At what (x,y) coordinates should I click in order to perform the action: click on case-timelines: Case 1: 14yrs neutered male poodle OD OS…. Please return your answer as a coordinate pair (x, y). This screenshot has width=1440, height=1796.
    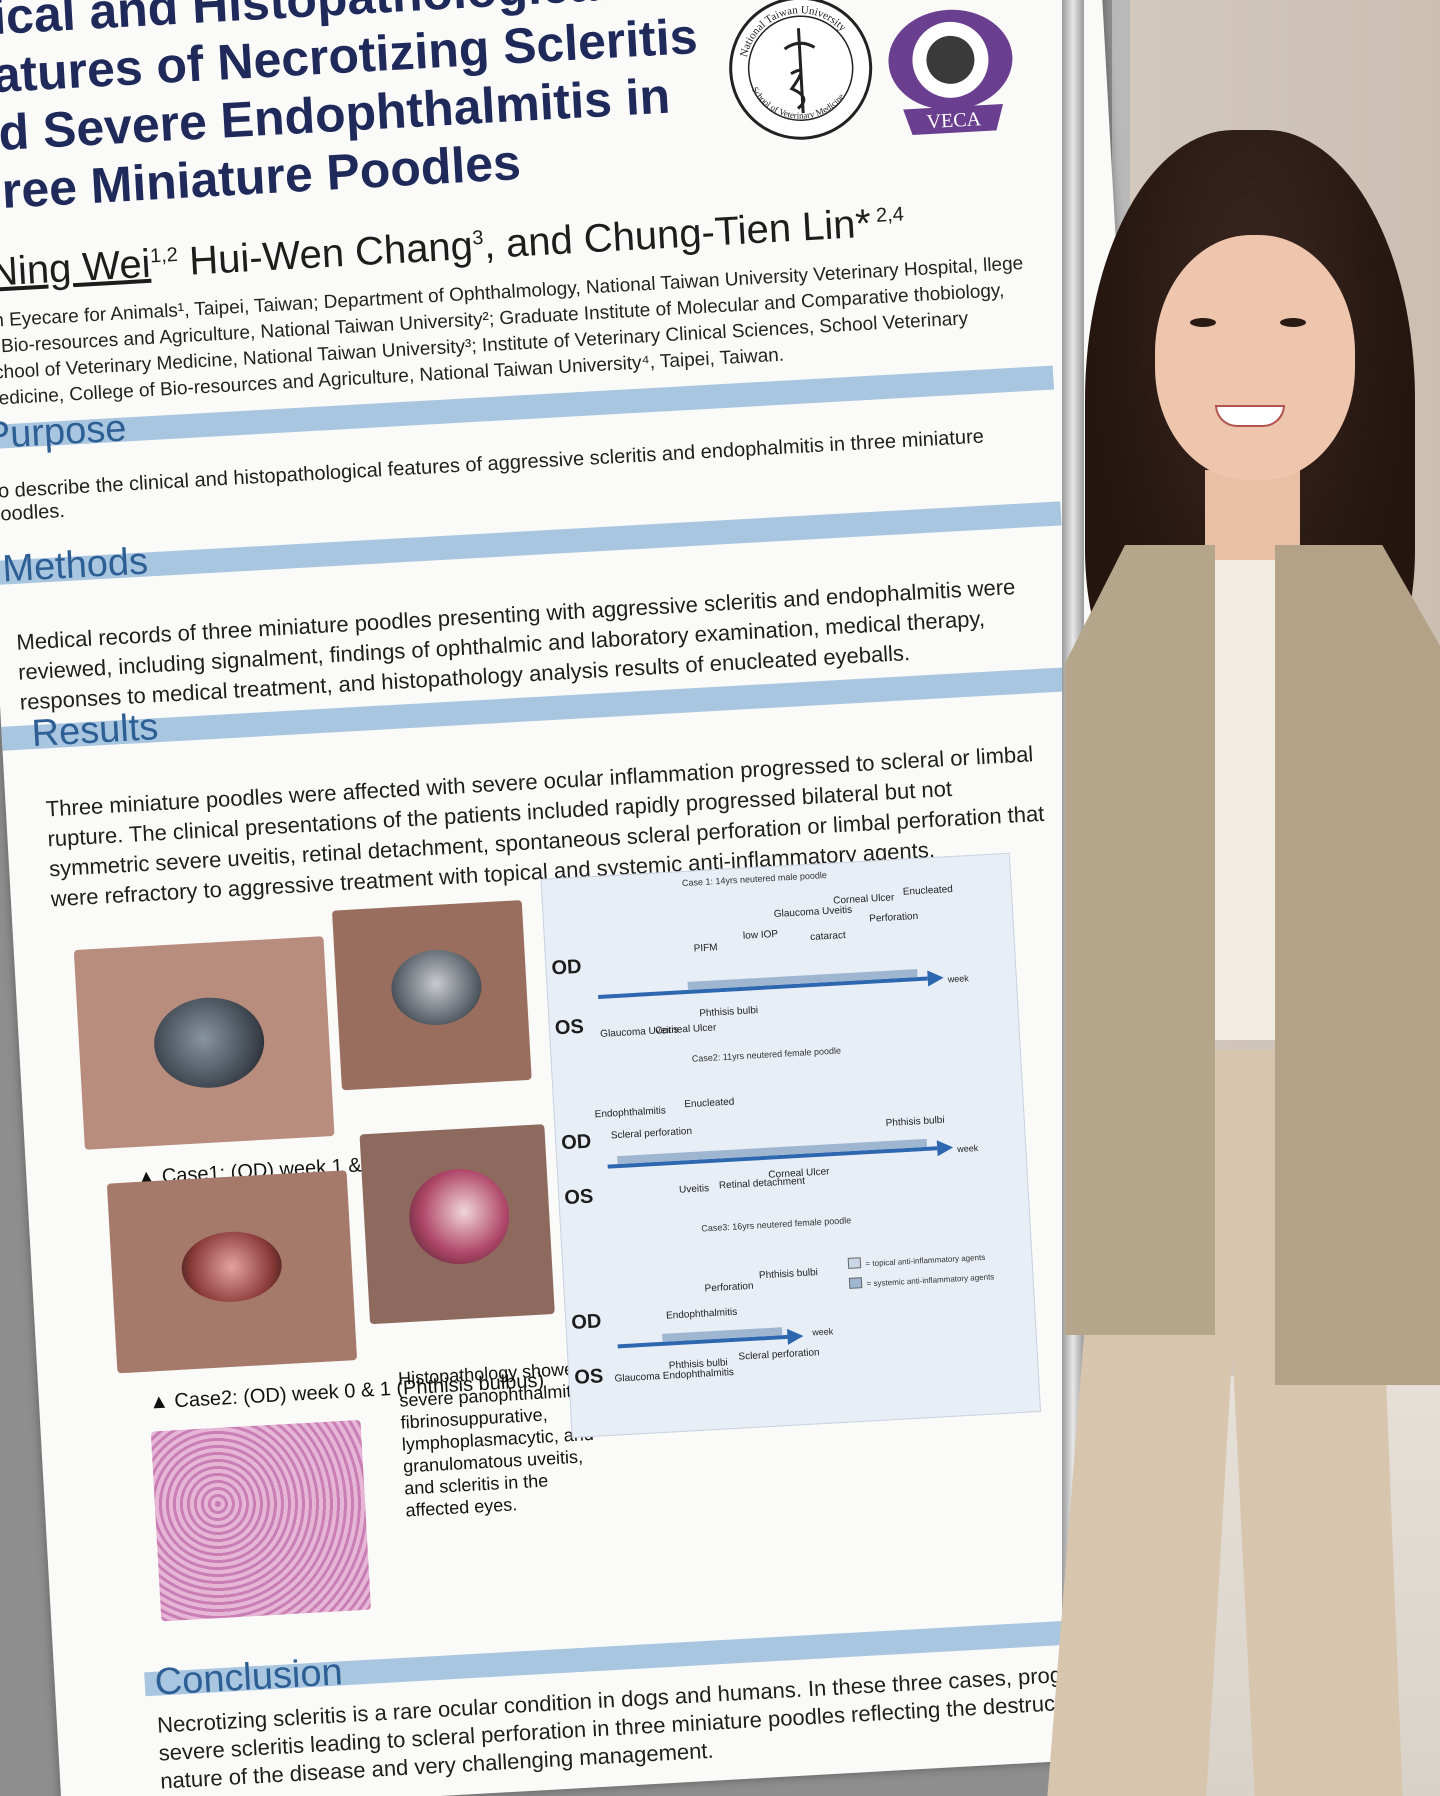
    Looking at the image, I should click on (773, 1129).